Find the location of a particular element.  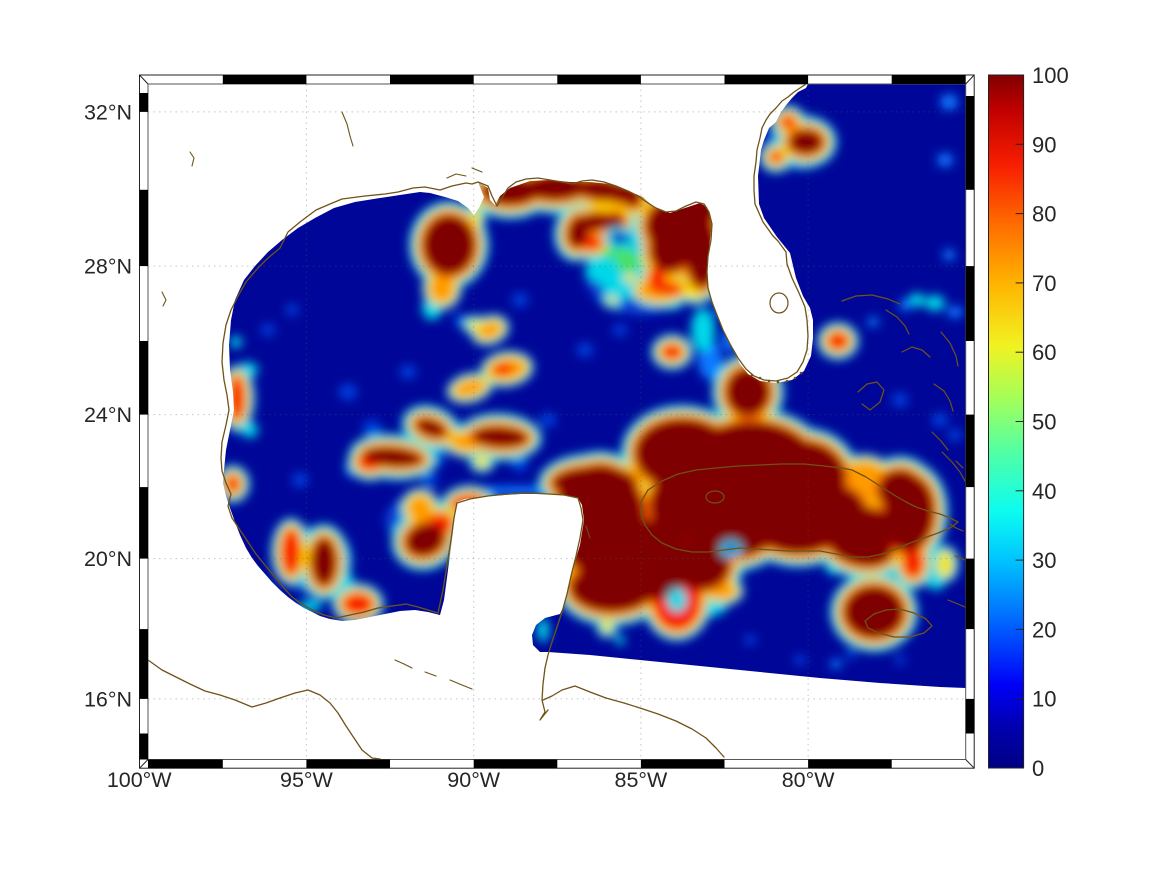

svg-text: 20 is located at coordinates (1044, 629).